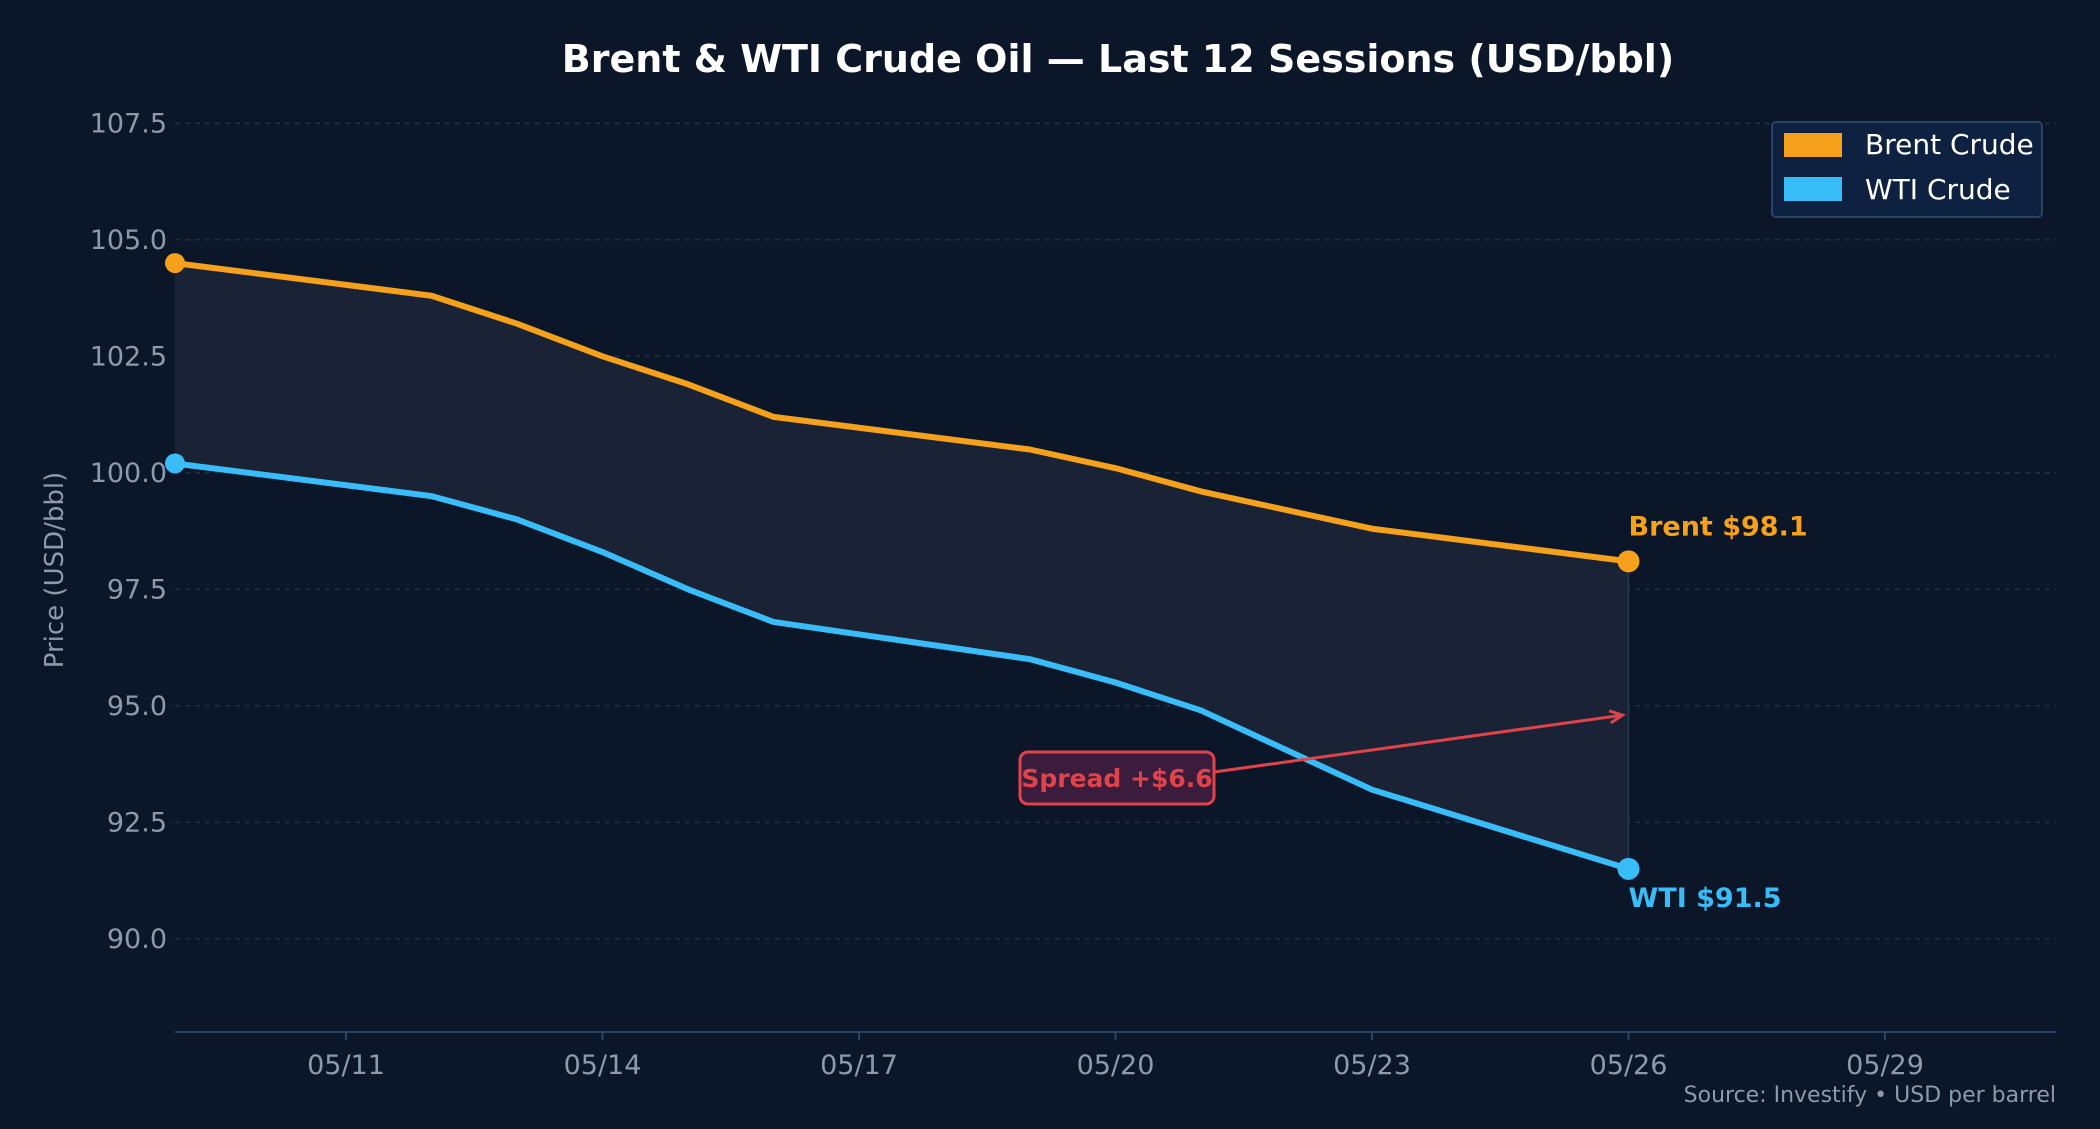 The image size is (2100, 1129). I want to click on x-tick-label: 05/29, so click(1885, 1065).